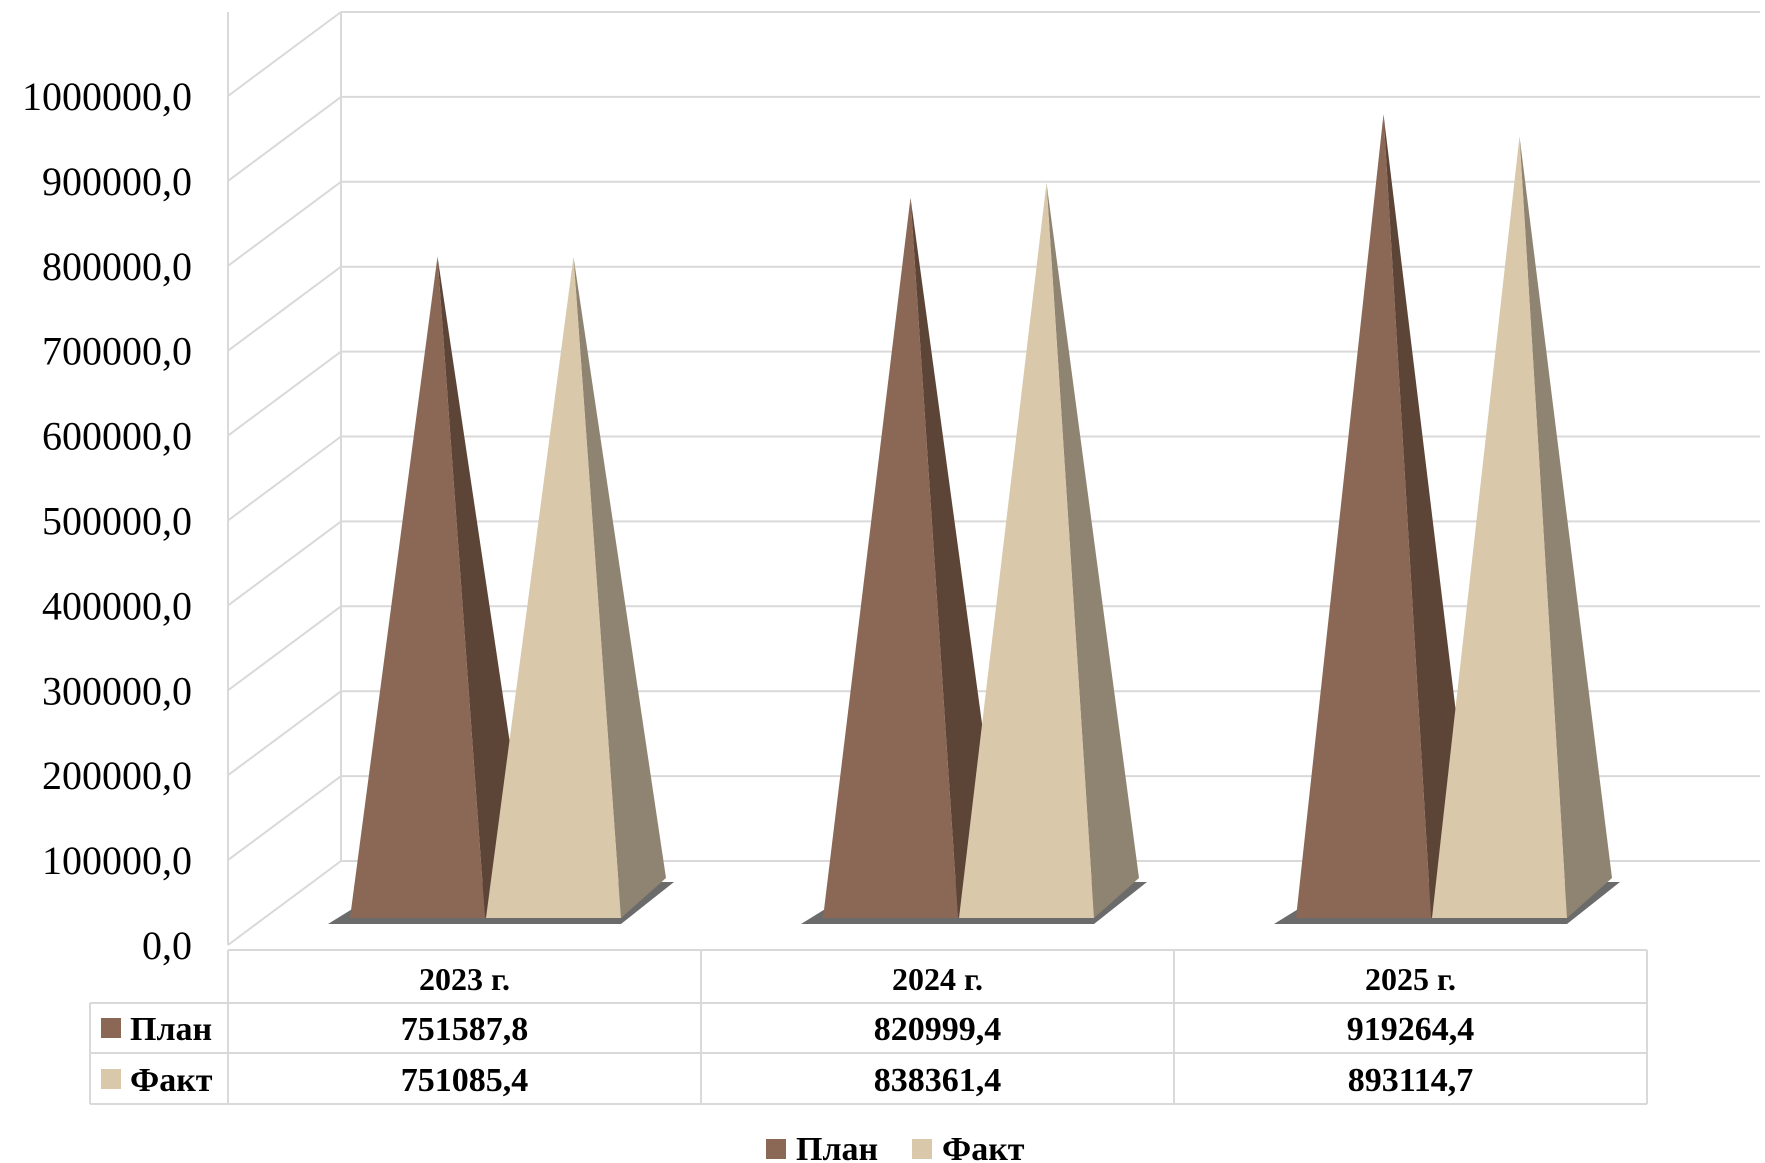 This screenshot has width=1765, height=1163. What do you see at coordinates (117, 266) in the screenshot?
I see `y-tick-label: 800000,0` at bounding box center [117, 266].